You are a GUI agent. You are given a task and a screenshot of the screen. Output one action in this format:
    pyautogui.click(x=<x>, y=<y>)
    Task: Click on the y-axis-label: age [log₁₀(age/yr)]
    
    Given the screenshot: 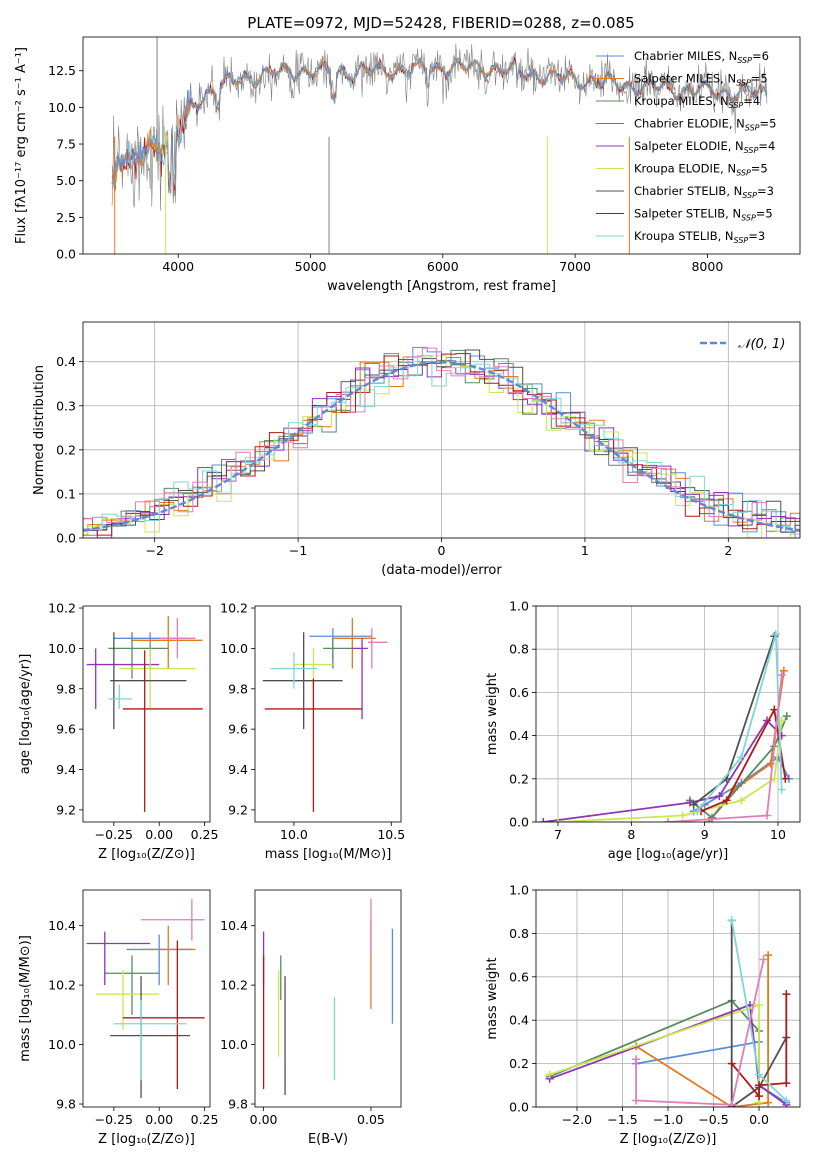 What is the action you would take?
    pyautogui.click(x=25, y=714)
    